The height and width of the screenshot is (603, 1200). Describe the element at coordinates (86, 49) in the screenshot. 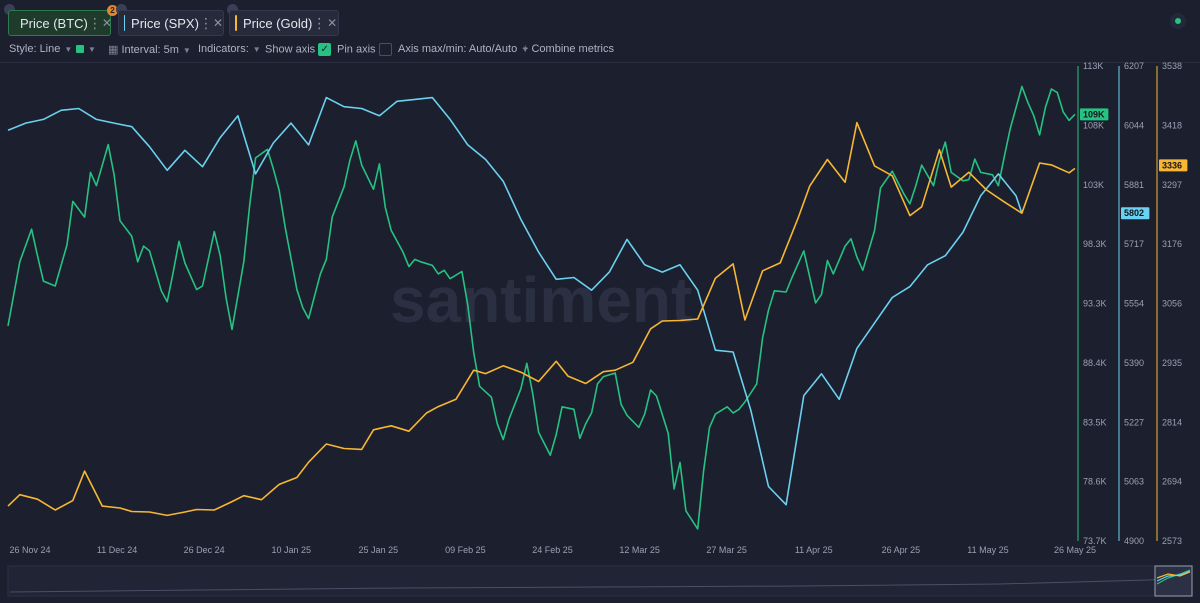

I see `color-picker: ▼` at that location.